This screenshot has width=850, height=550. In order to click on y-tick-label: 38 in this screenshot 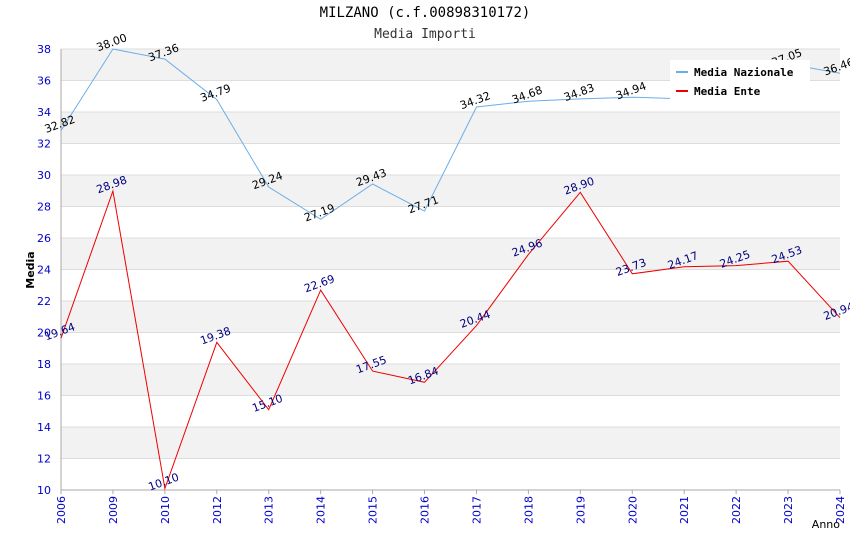, I will do `click(44, 49)`.